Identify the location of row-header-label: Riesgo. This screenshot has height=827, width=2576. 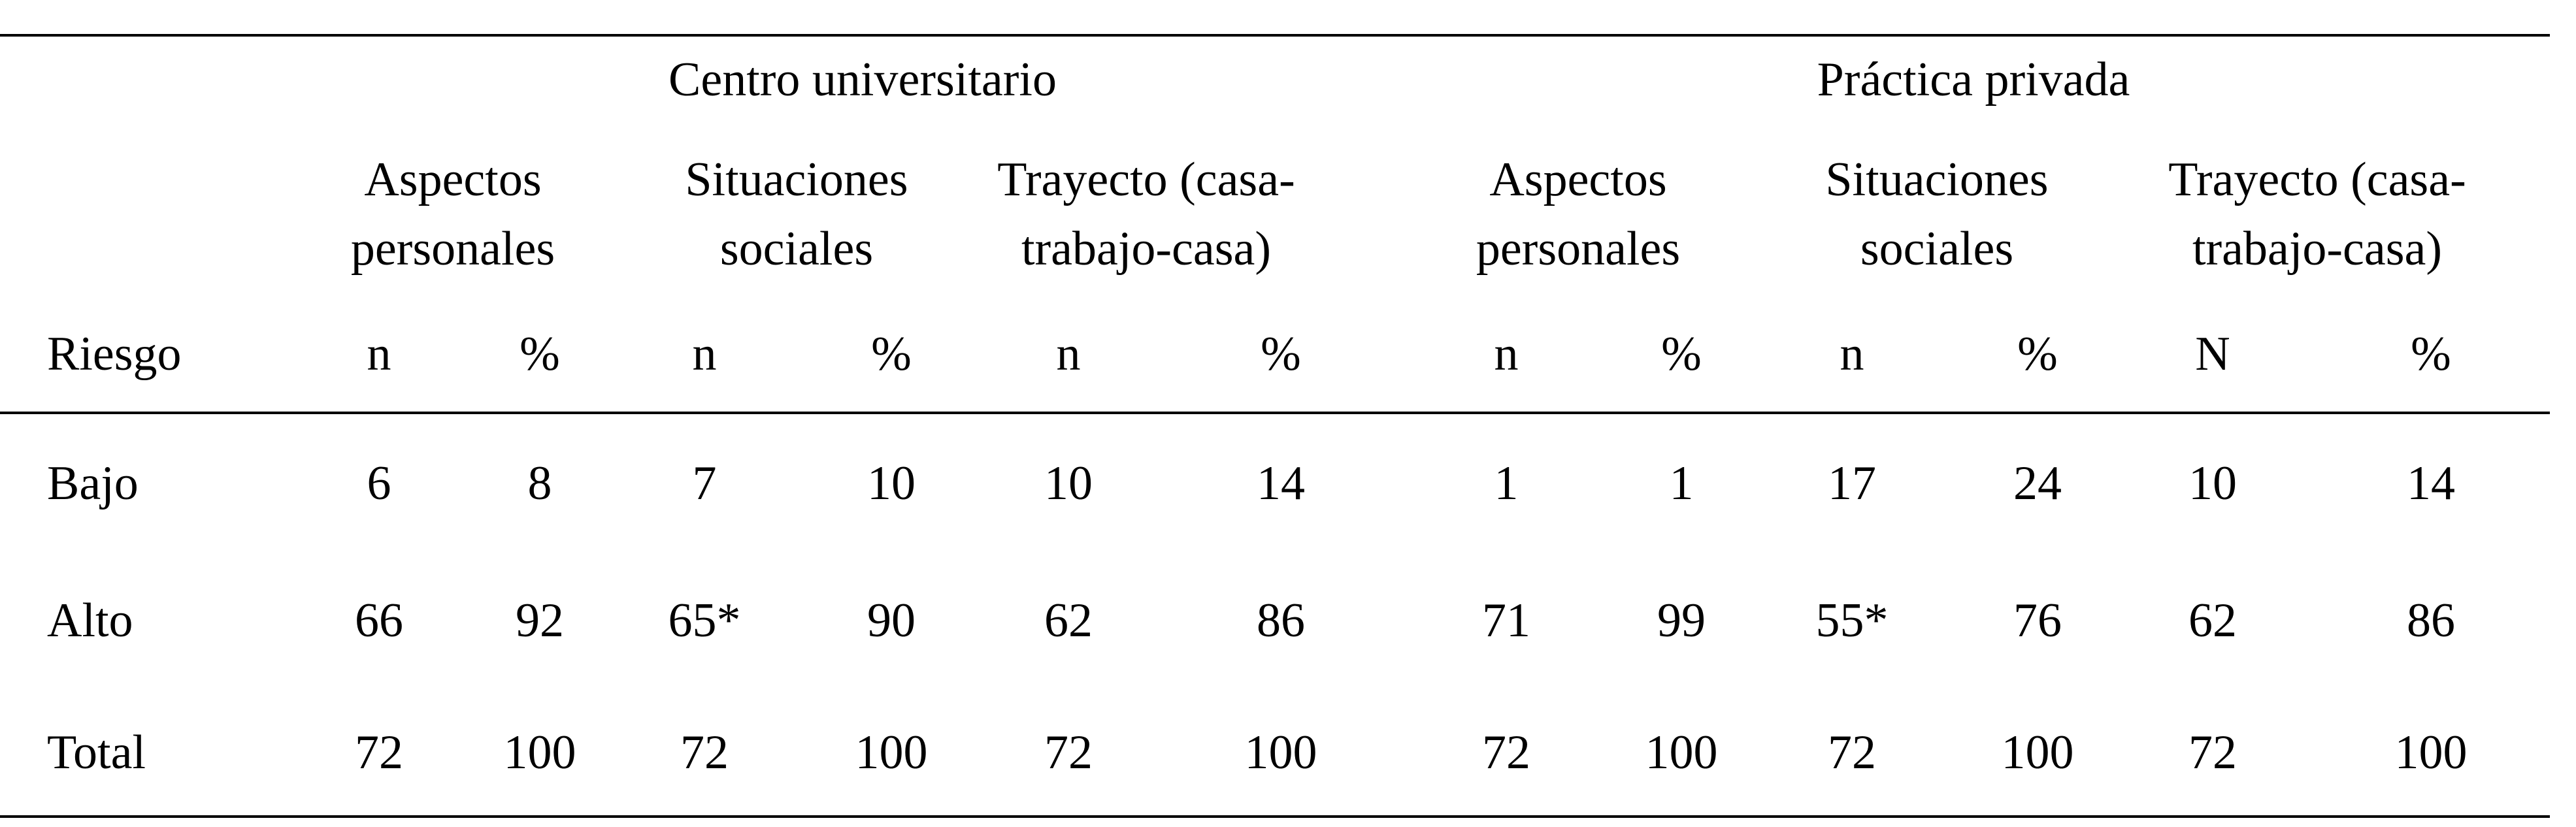
(114, 354).